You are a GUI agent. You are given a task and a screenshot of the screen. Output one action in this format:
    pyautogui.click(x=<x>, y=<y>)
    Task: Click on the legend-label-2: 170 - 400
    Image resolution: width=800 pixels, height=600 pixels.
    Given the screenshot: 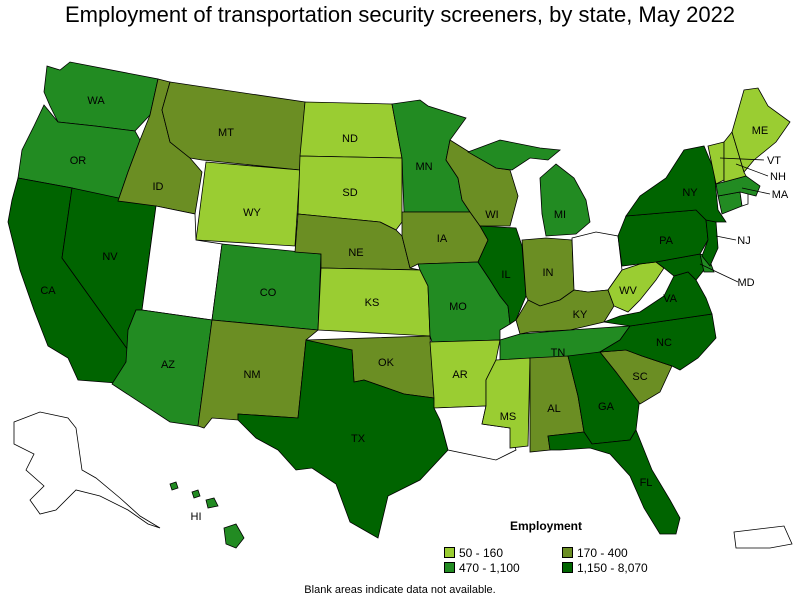 What is the action you would take?
    pyautogui.click(x=602, y=553)
    